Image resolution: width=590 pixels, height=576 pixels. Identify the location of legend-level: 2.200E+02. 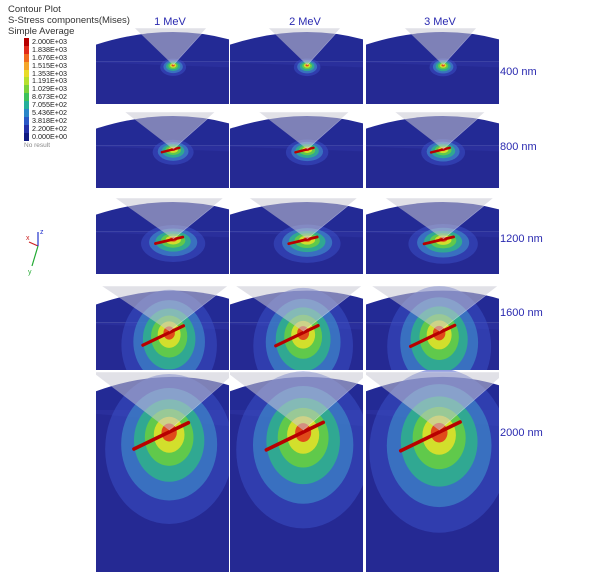
(58, 128).